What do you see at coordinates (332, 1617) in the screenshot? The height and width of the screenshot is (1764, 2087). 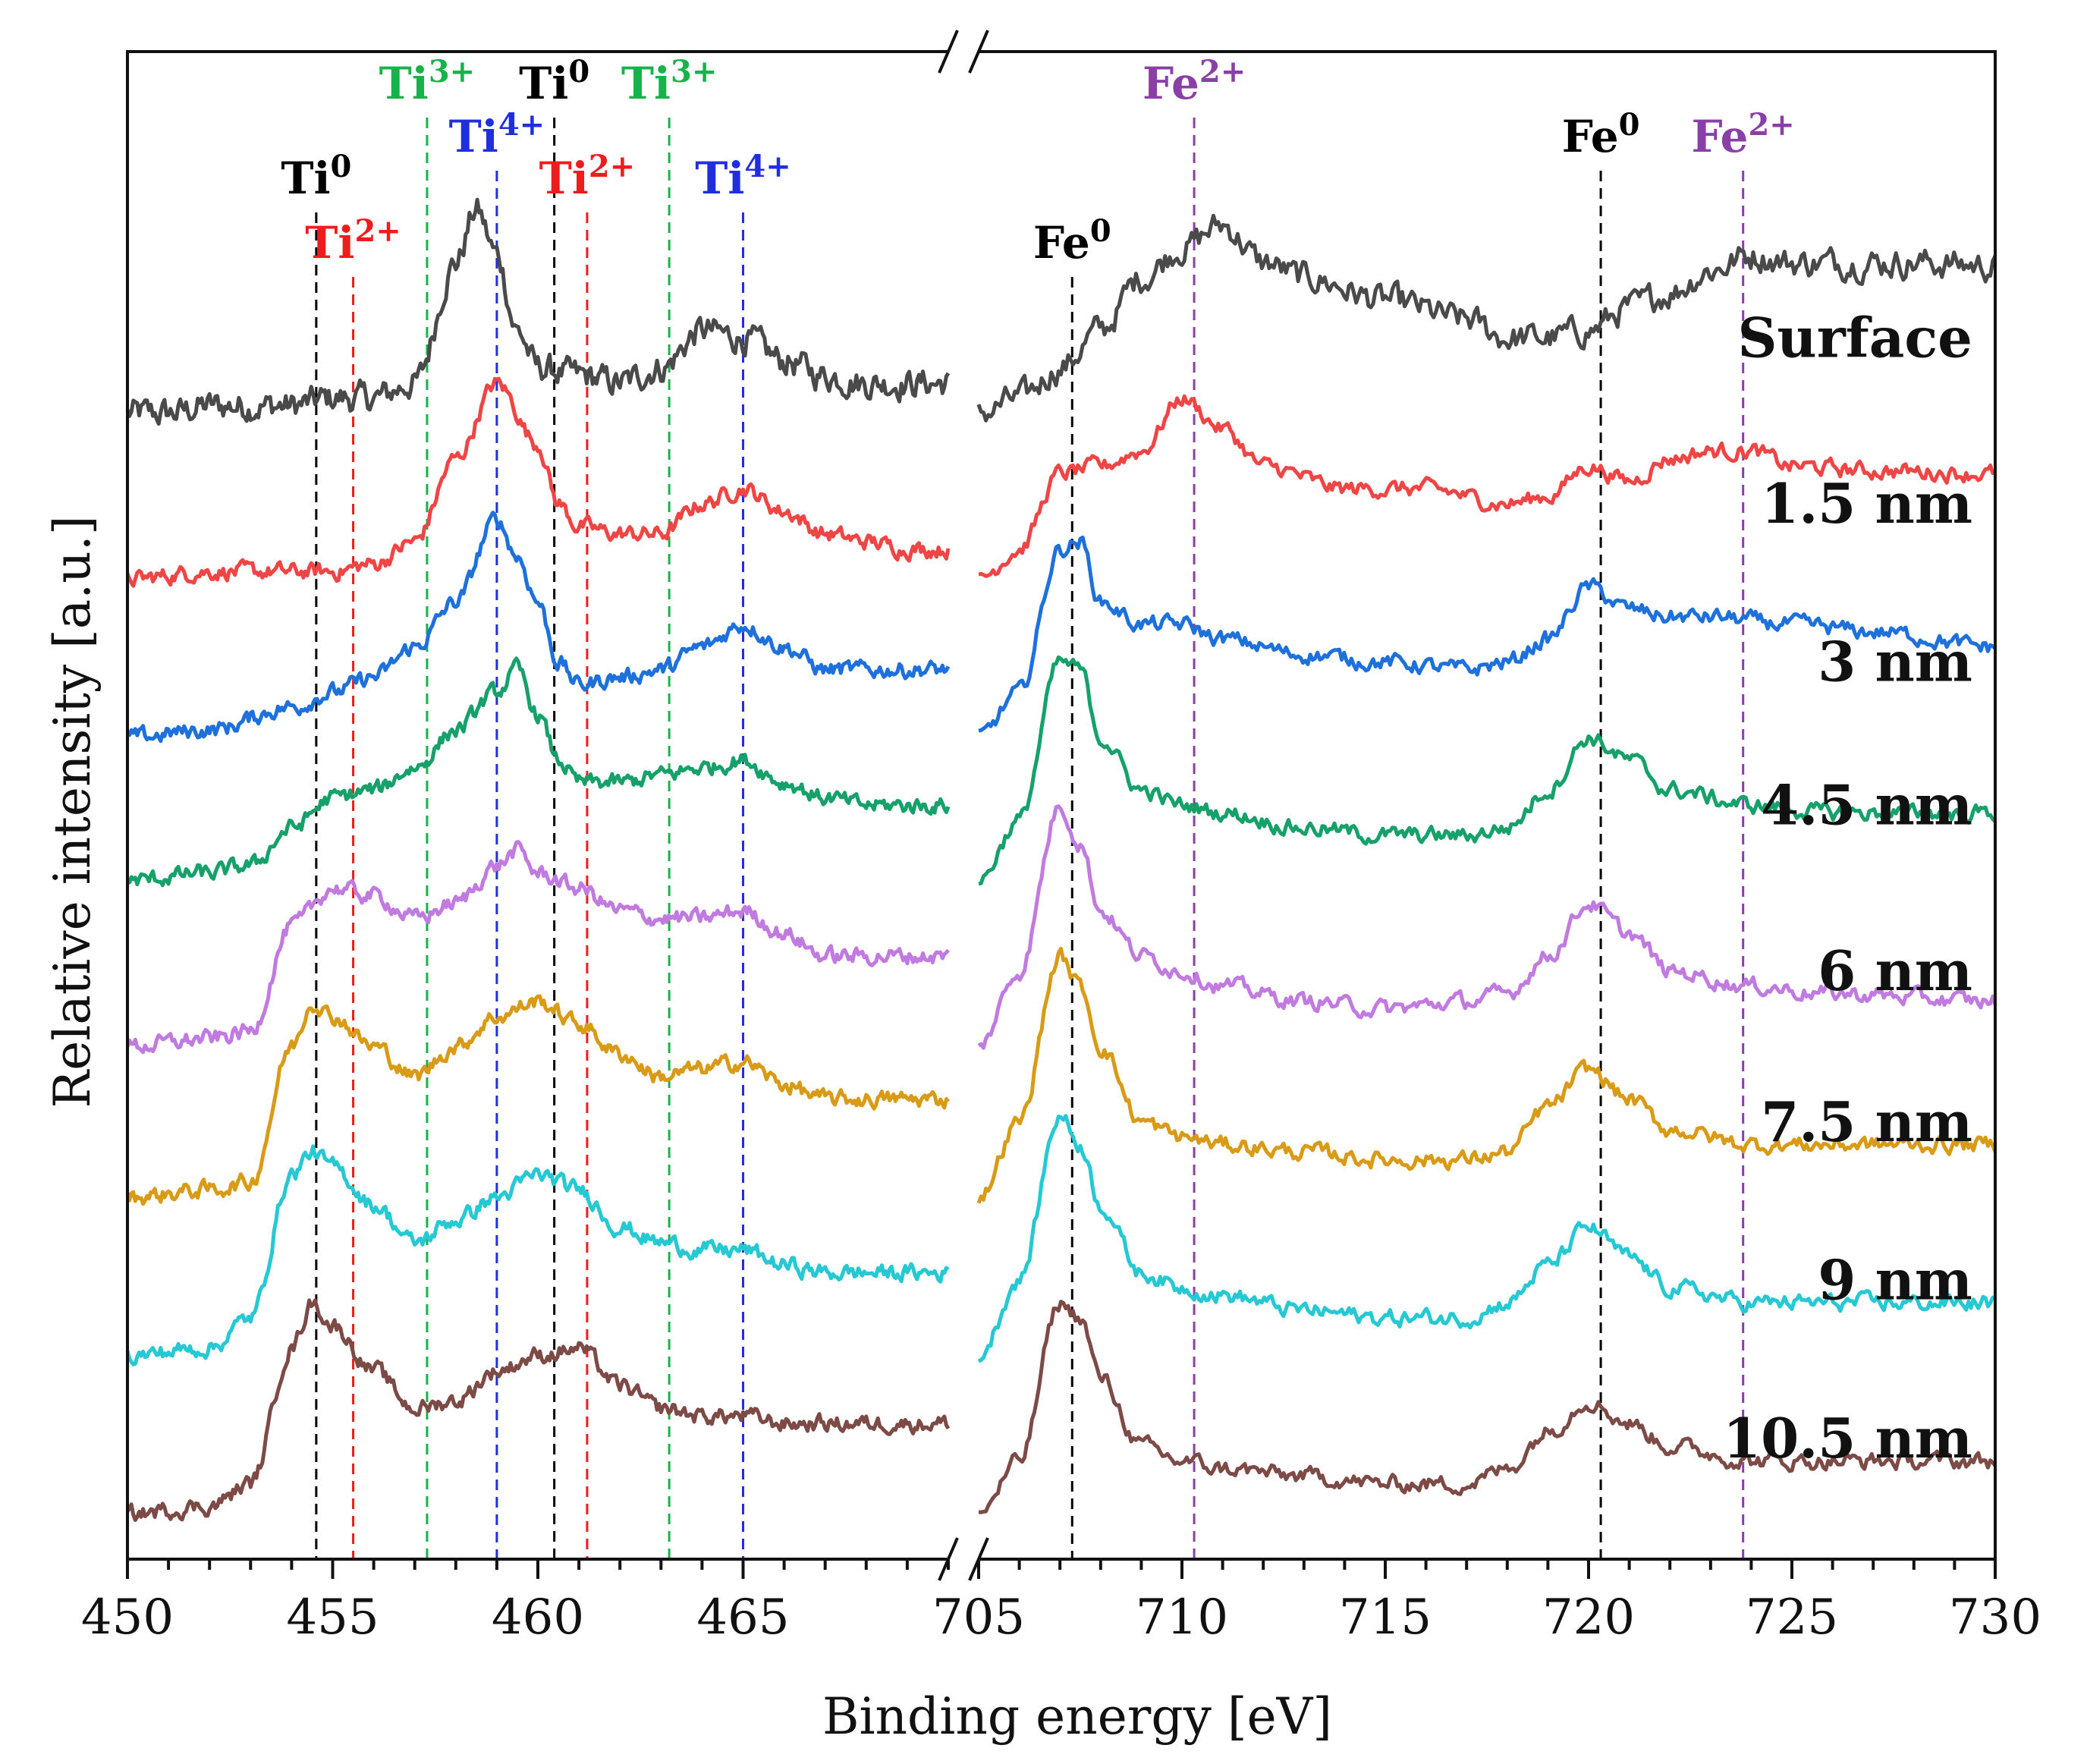 I see `x-tick-label: 455` at bounding box center [332, 1617].